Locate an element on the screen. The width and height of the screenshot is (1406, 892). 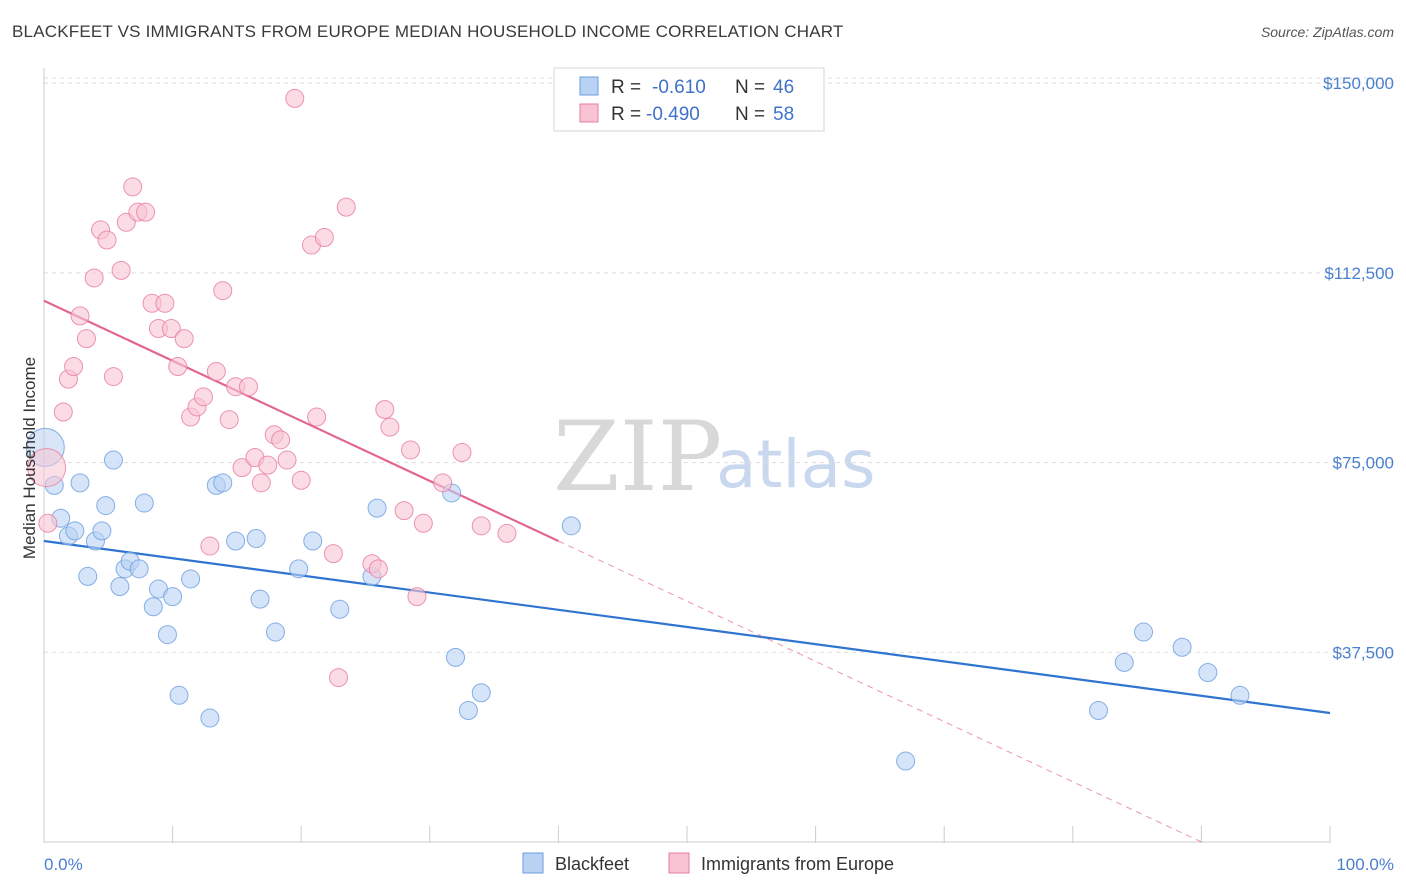
legend-r-value-1: -0.610 is located at coordinates (679, 87).